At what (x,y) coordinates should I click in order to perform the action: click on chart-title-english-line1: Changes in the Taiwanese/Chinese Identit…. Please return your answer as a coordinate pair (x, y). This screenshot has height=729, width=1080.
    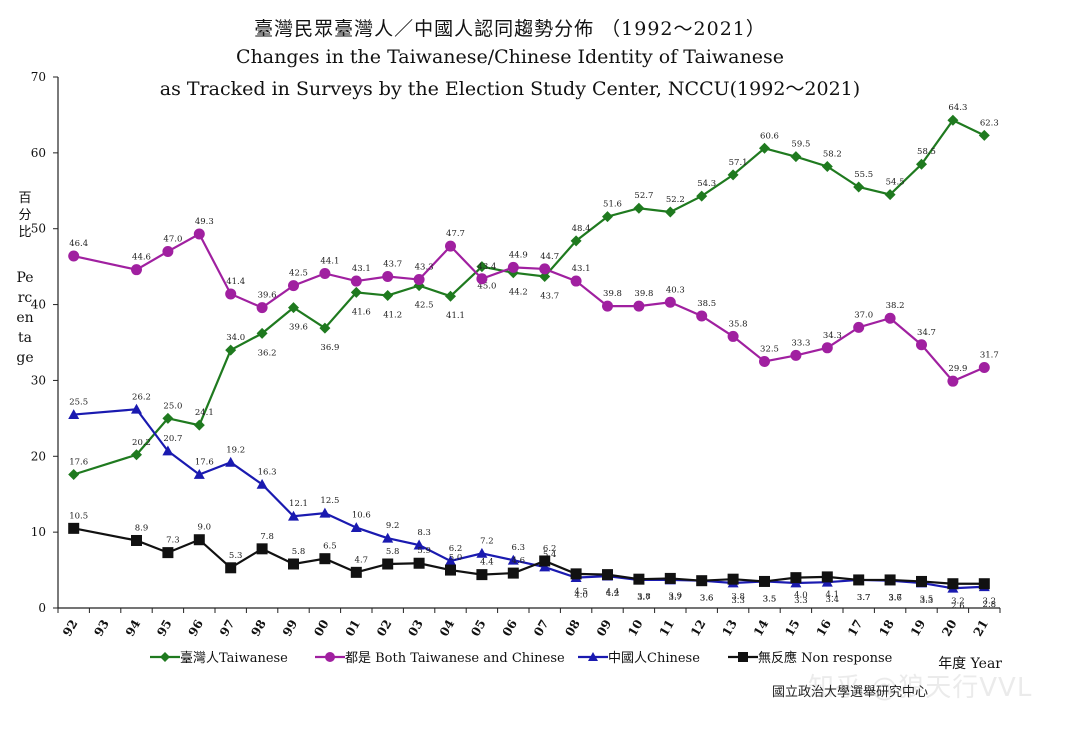
    Looking at the image, I should click on (510, 57).